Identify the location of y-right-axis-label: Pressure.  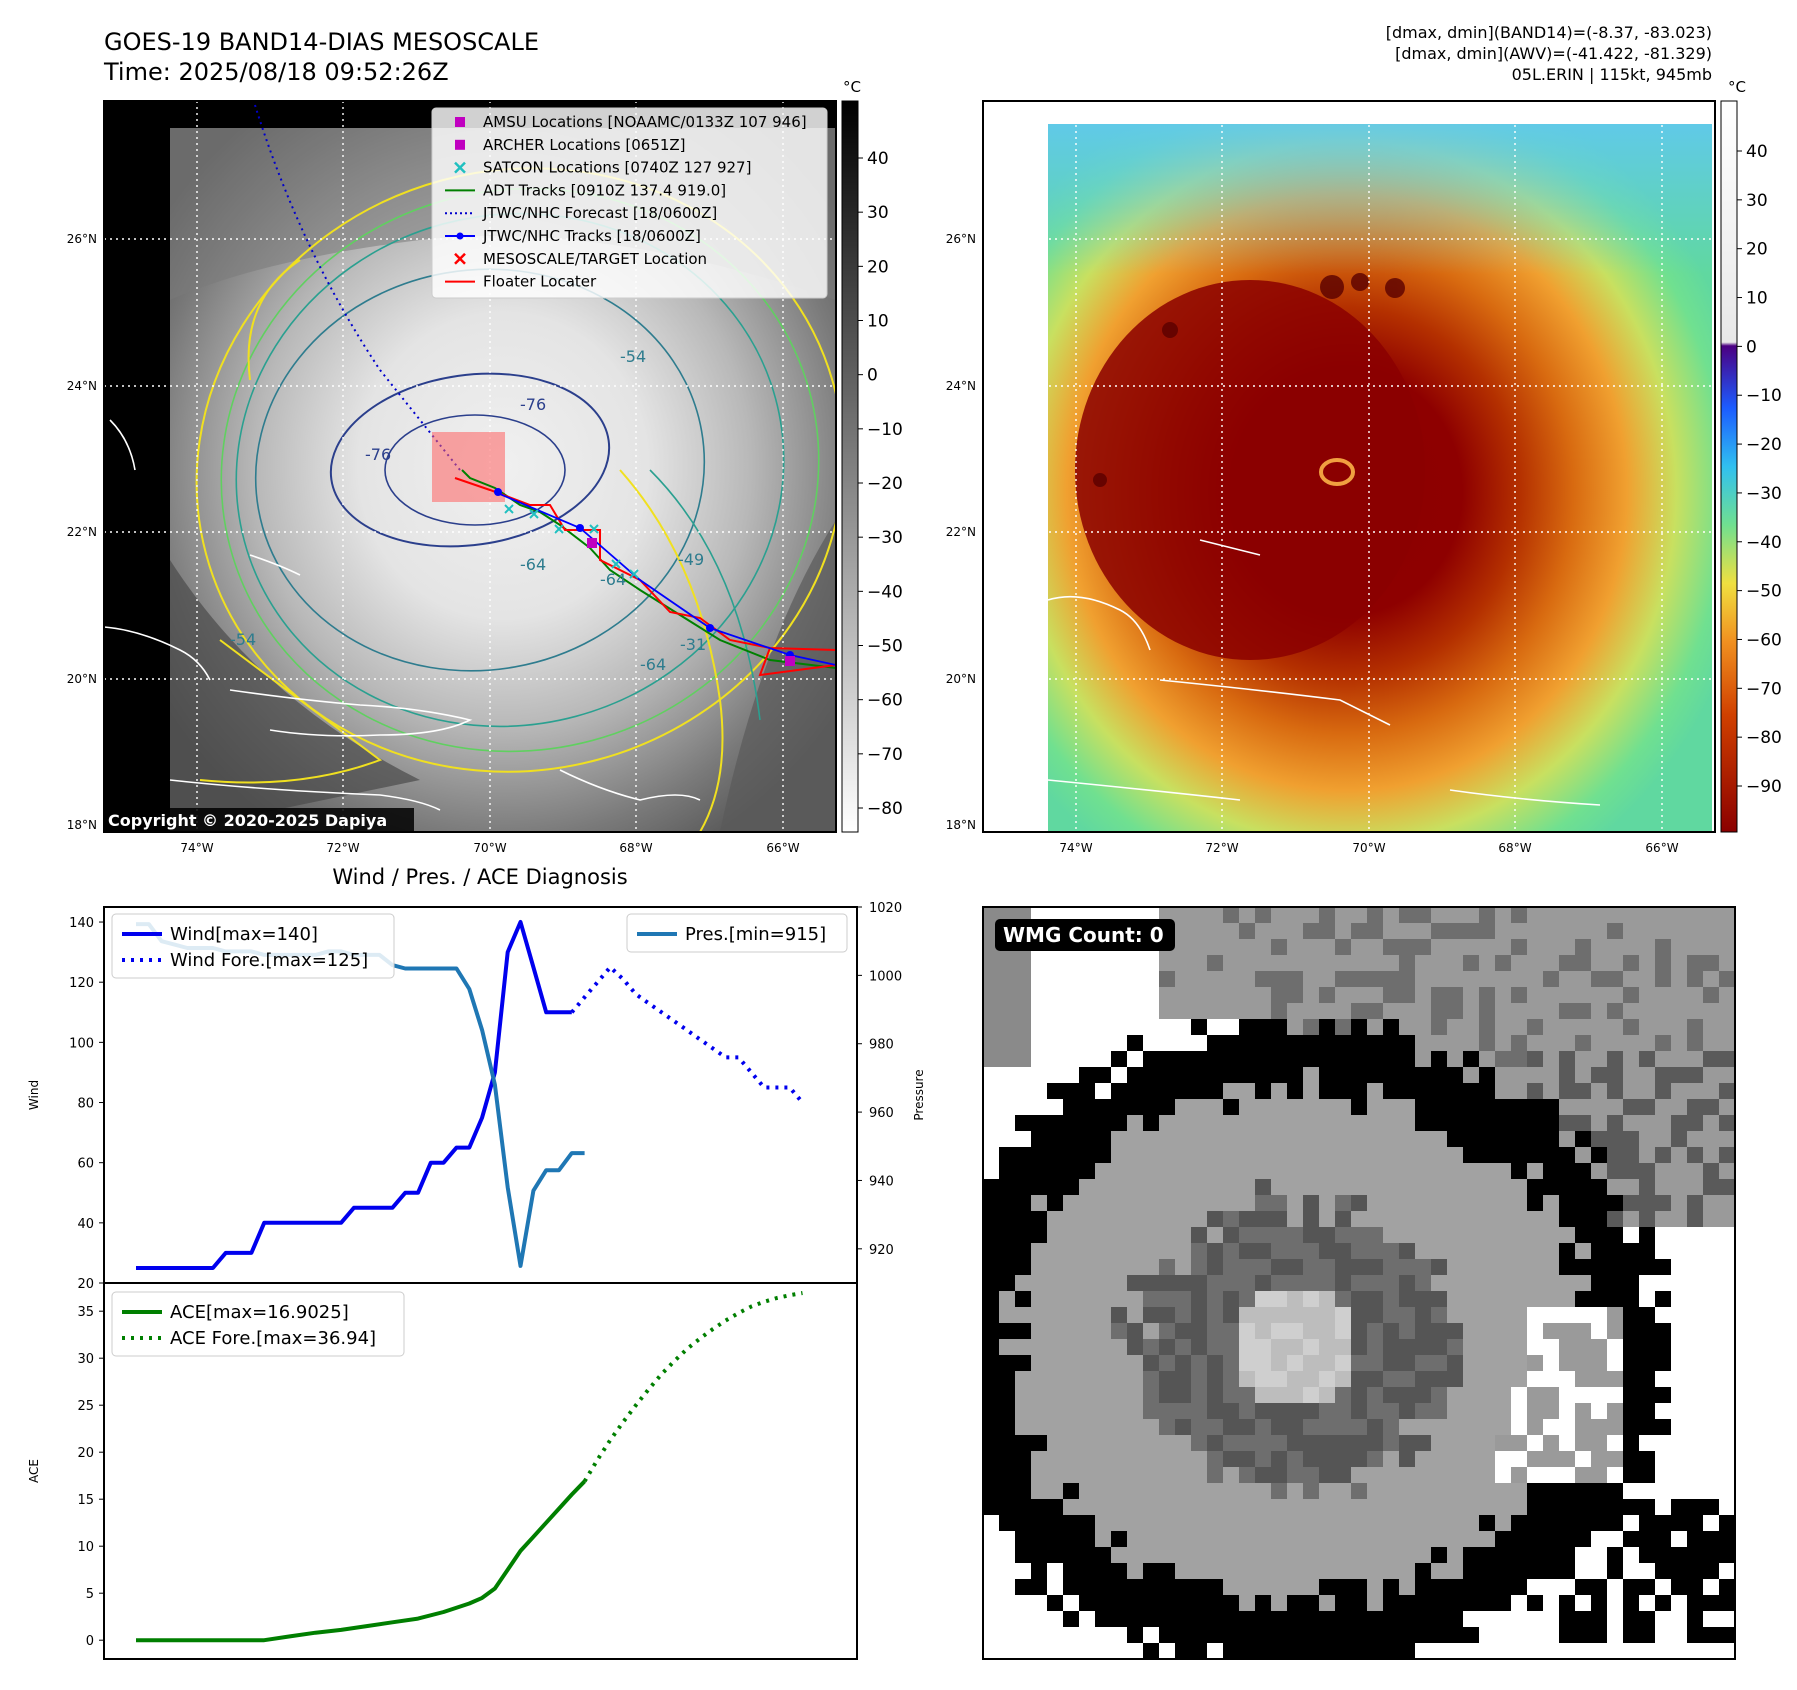
(919, 1094).